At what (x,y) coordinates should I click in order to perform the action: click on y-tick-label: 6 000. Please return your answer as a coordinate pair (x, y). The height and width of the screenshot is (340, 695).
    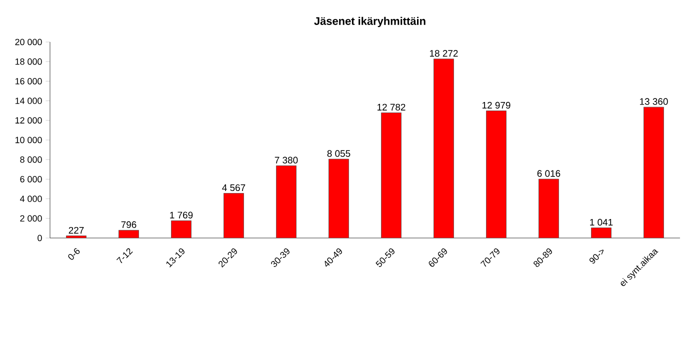
    Looking at the image, I should click on (31, 179).